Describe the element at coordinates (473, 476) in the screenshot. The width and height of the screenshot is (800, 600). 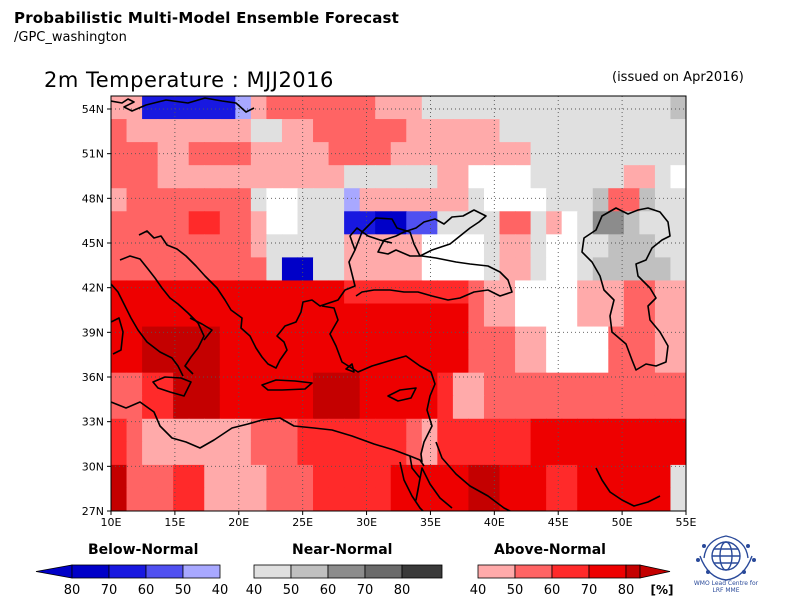
I see `coastline-arabia` at that location.